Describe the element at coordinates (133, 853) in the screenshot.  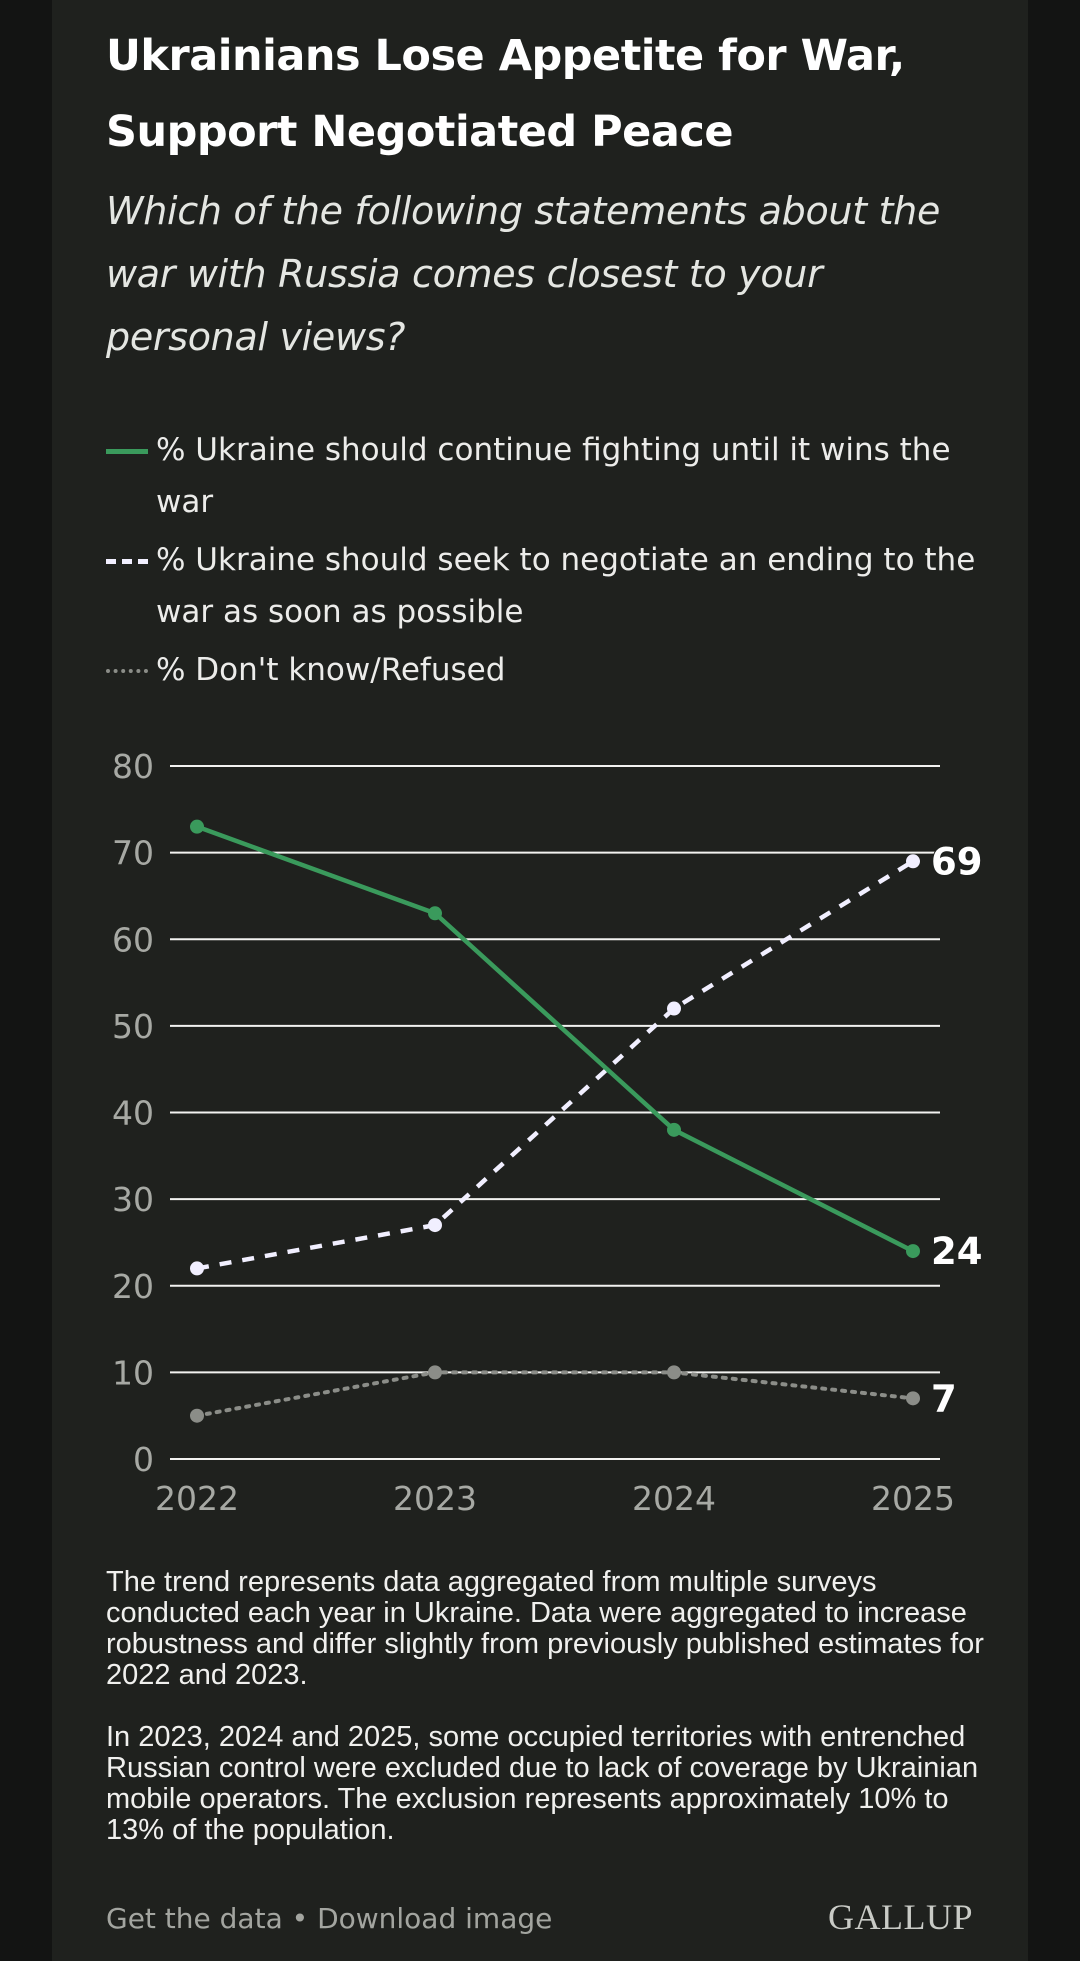
I see `y-tick-label: 70` at that location.